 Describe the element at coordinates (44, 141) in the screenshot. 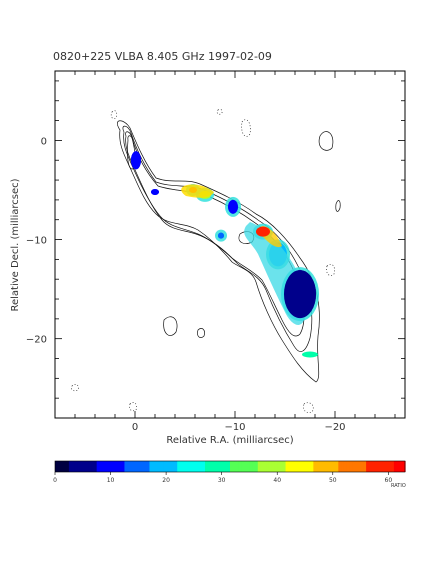

I see `y-tick-label: 0` at that location.